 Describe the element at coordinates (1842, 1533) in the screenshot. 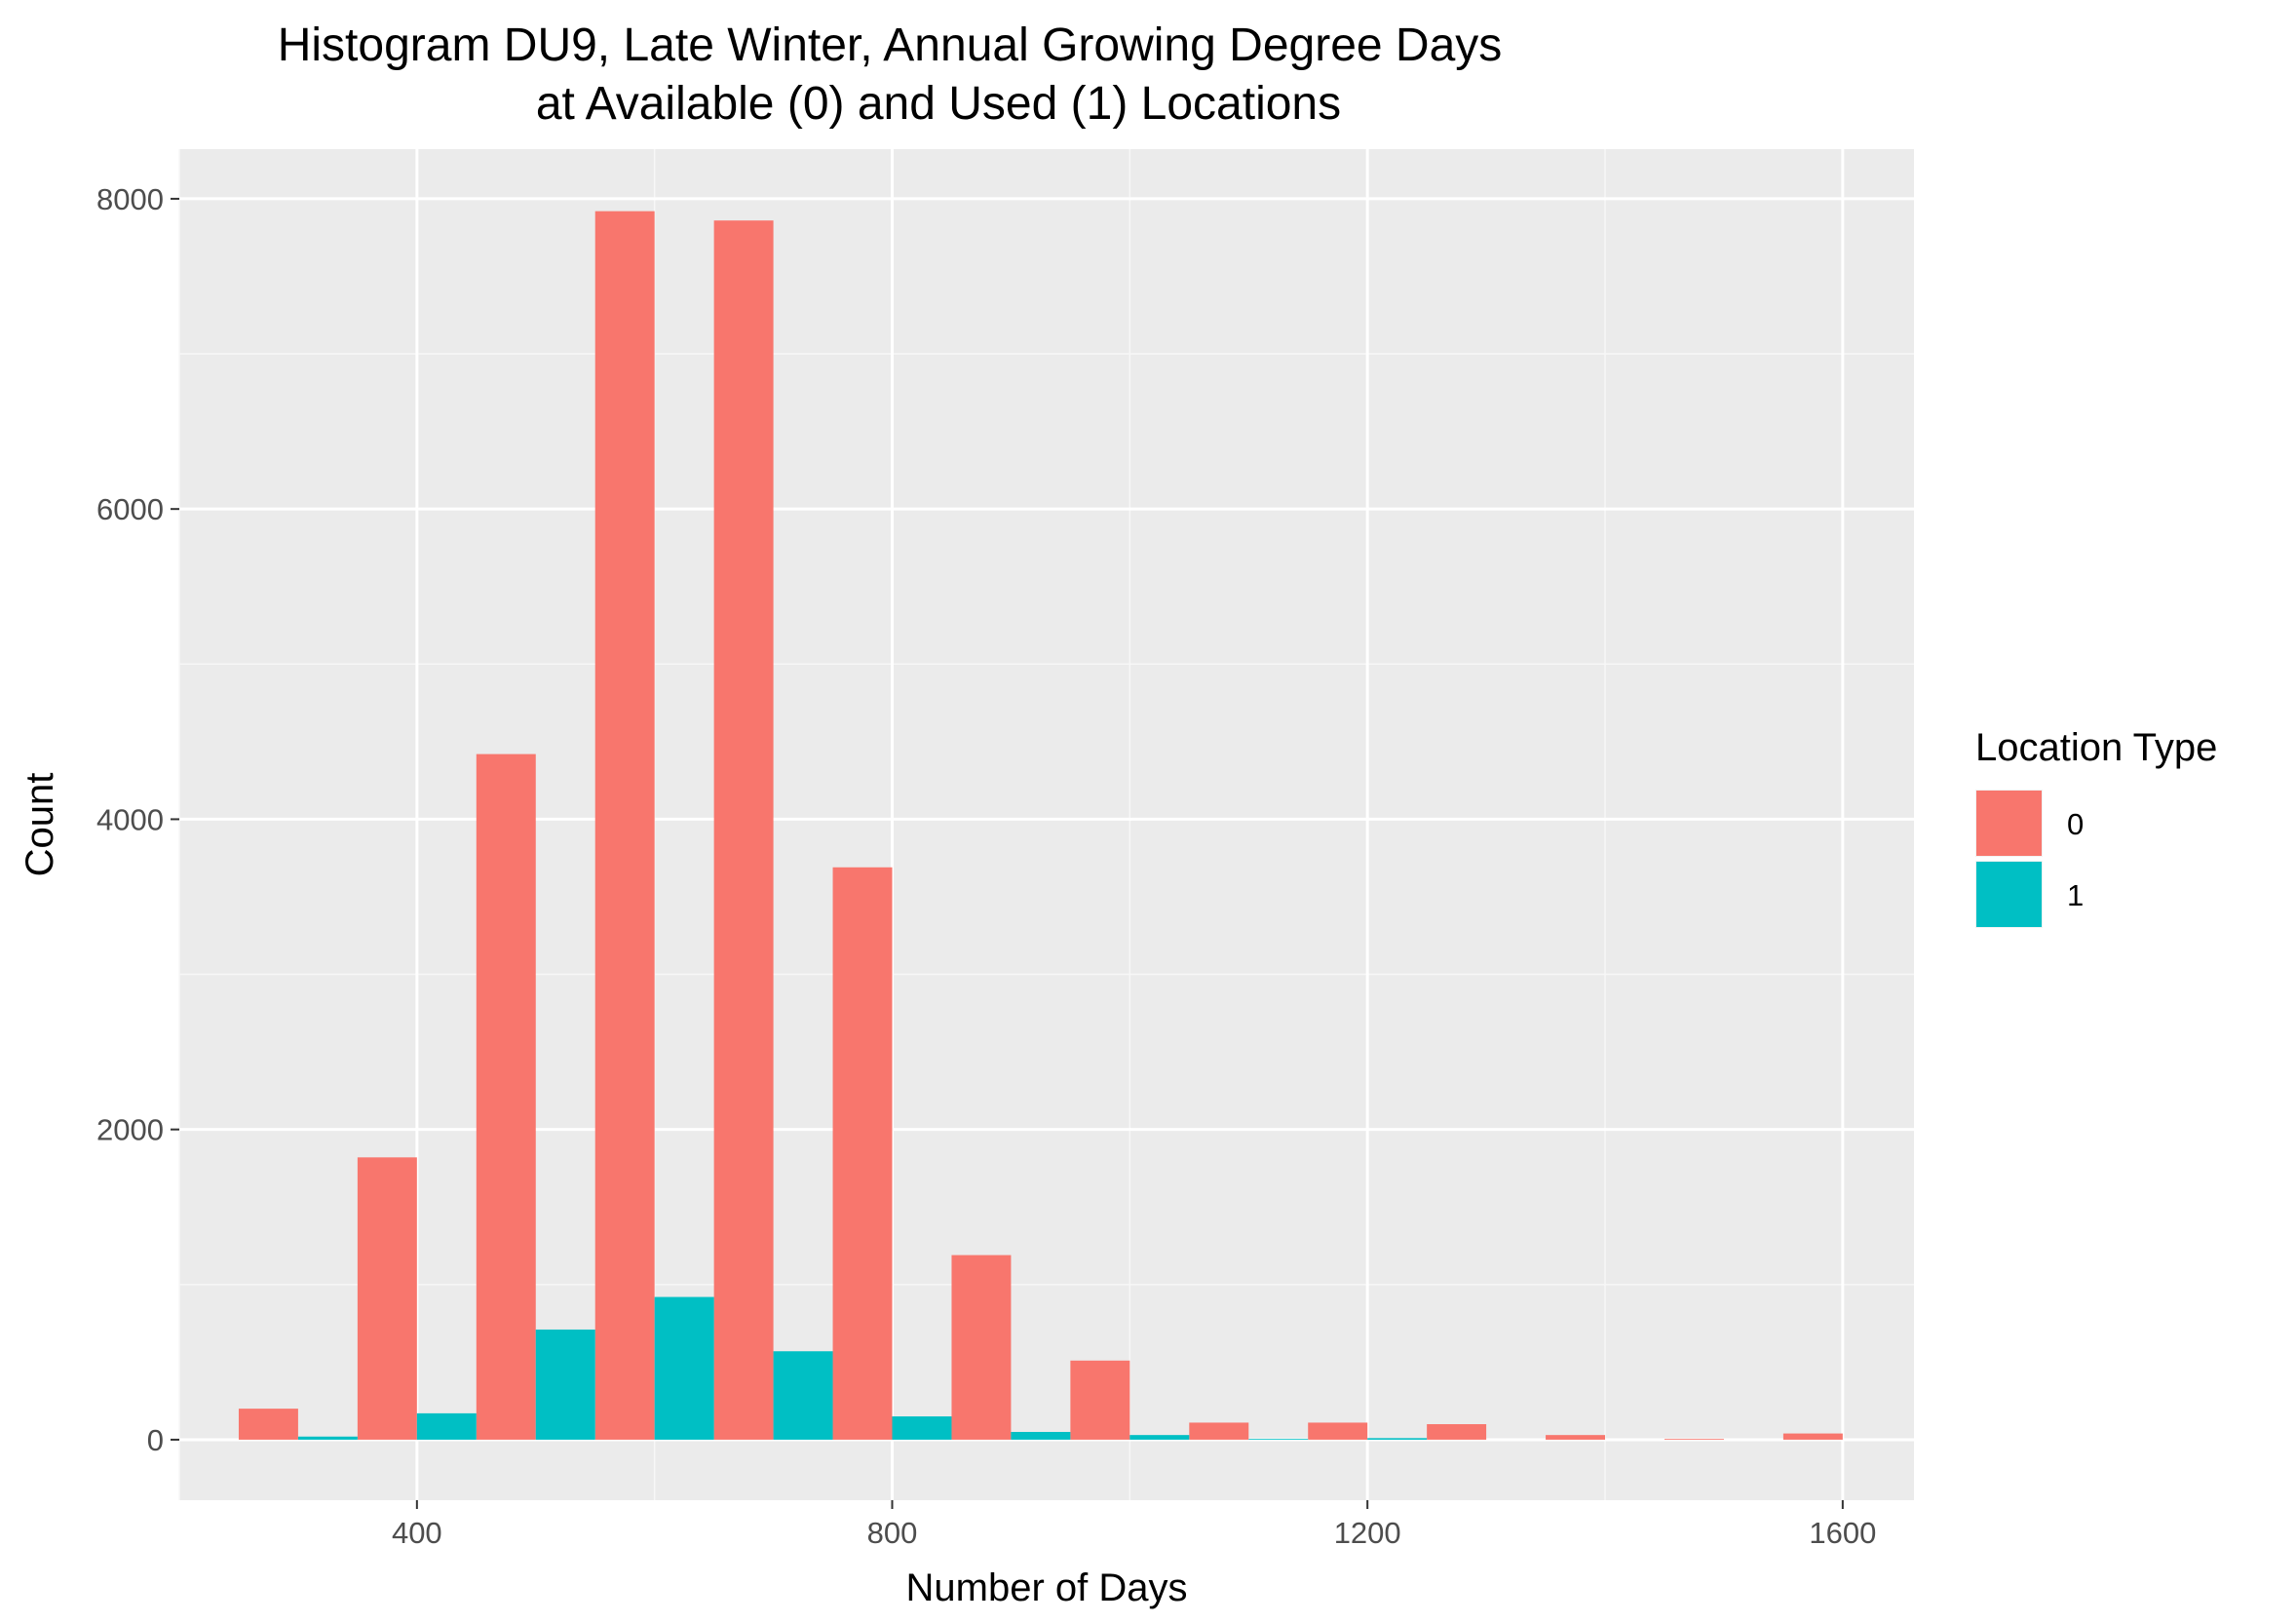

I see `x-tick-label: 1600` at that location.